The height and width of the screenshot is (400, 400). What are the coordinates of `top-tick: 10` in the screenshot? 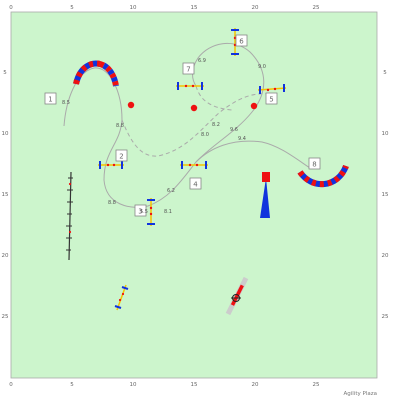 It's located at (133, 8).